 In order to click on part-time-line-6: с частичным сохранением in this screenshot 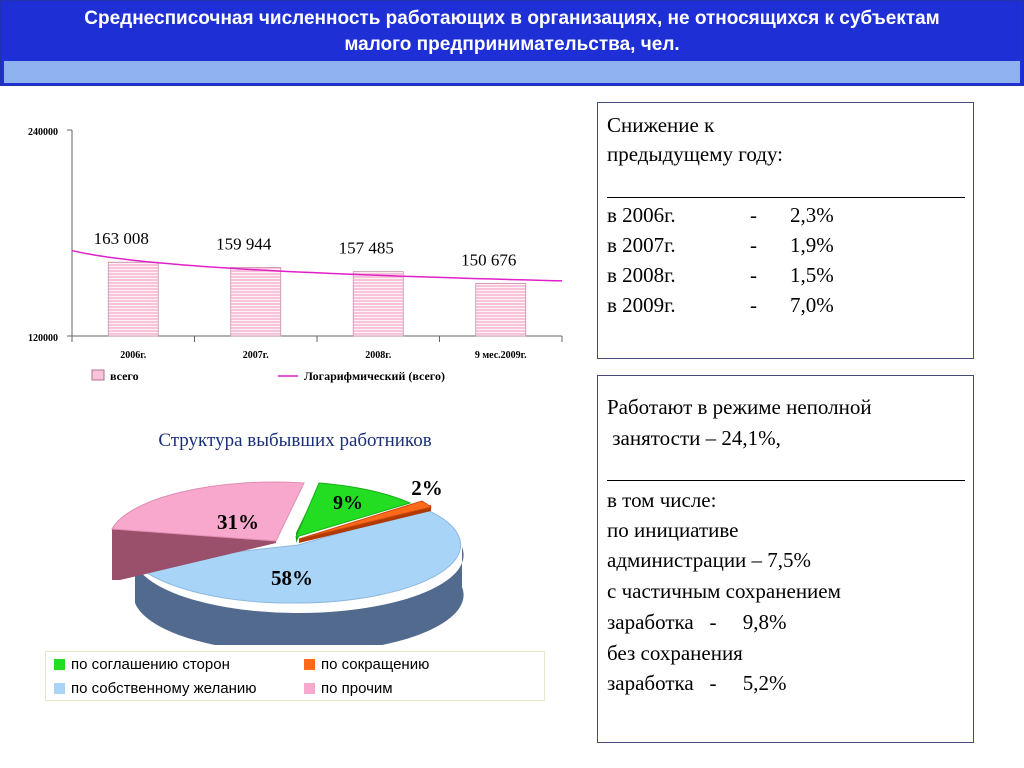, I will do `click(724, 591)`.